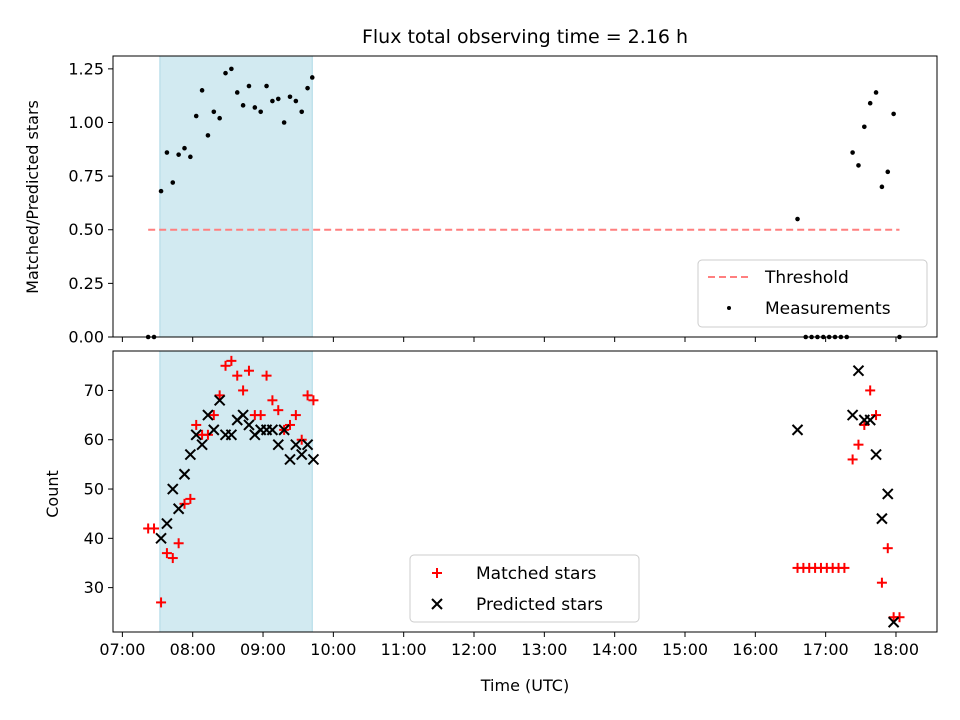  I want to click on y-tick-label: 1.00, so click(86, 122).